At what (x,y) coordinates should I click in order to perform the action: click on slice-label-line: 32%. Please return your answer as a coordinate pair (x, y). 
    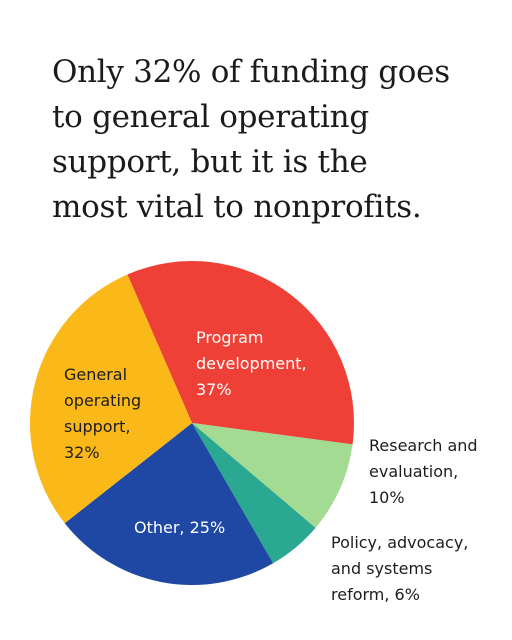
    Looking at the image, I should click on (82, 452).